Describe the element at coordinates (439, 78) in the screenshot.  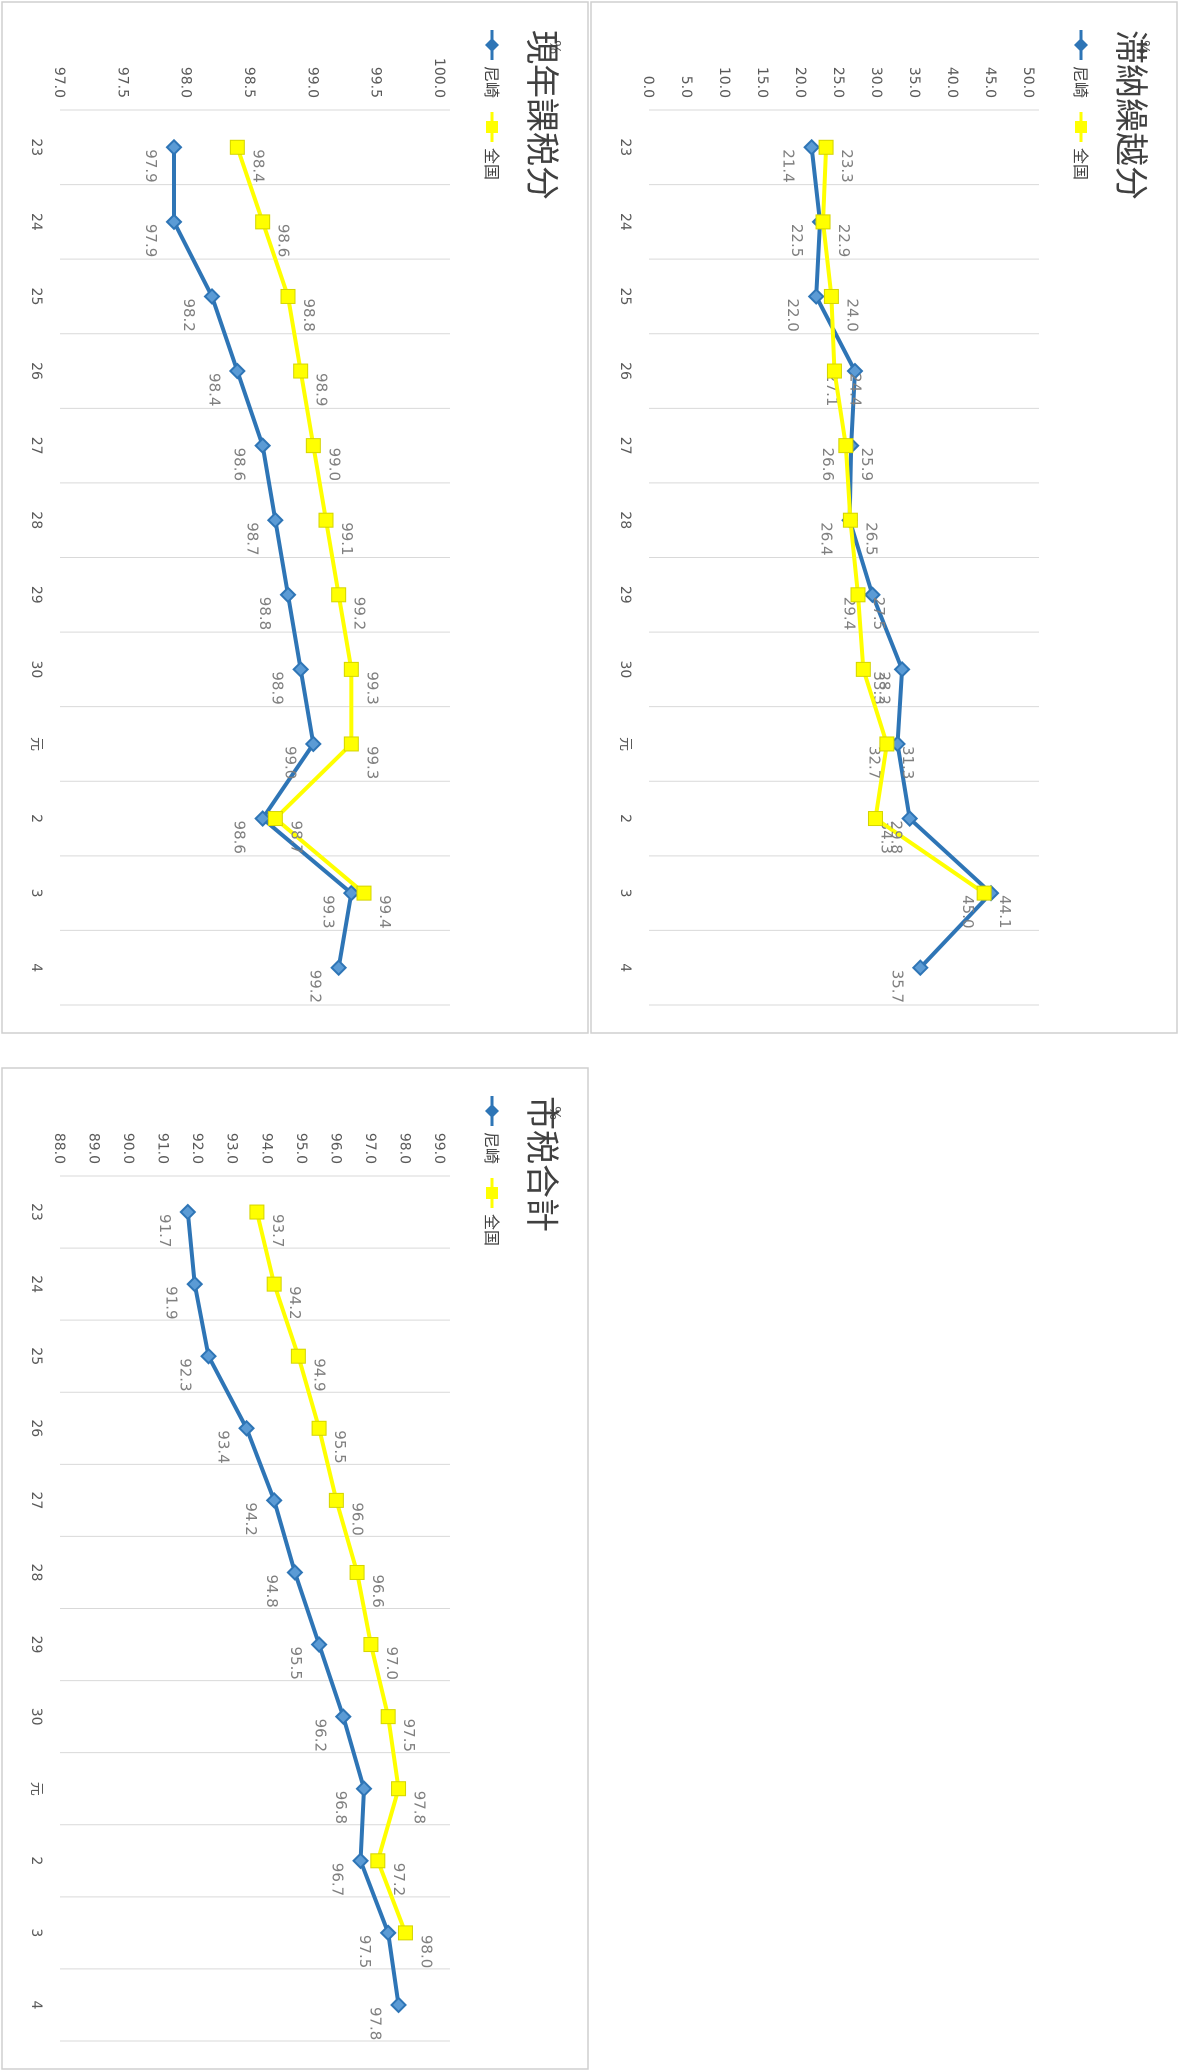
I see `y-tick-label: 100.0` at that location.